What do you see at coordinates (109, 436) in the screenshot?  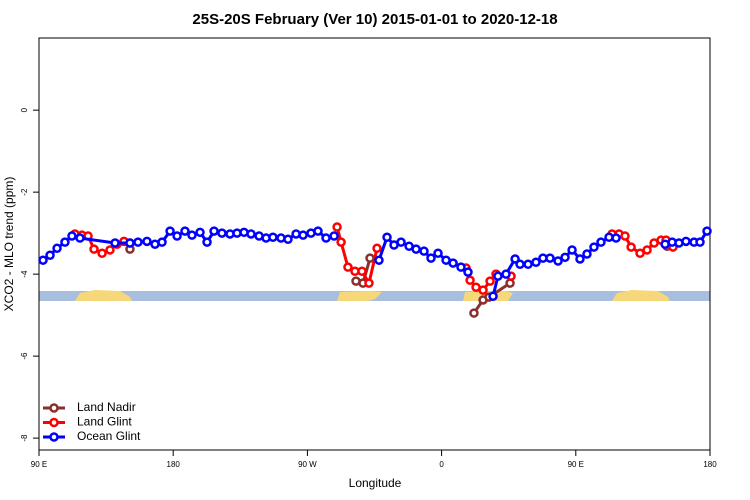 I see `legend-label: Ocean Glint` at bounding box center [109, 436].